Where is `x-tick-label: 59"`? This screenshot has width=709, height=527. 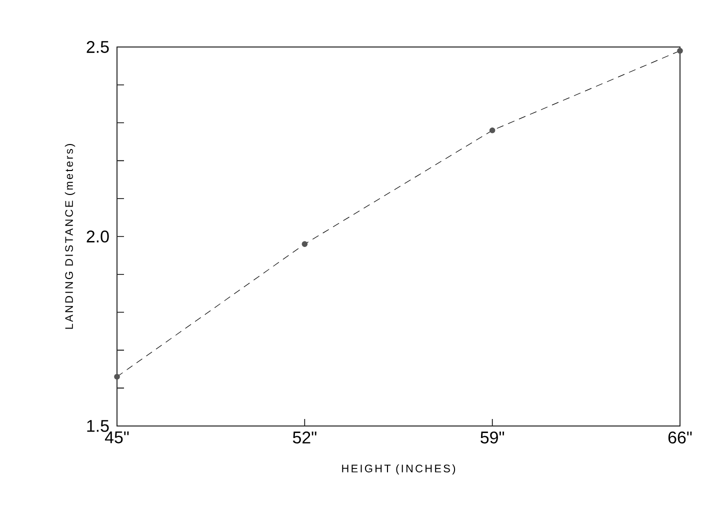 x-tick-label: 59" is located at coordinates (492, 438).